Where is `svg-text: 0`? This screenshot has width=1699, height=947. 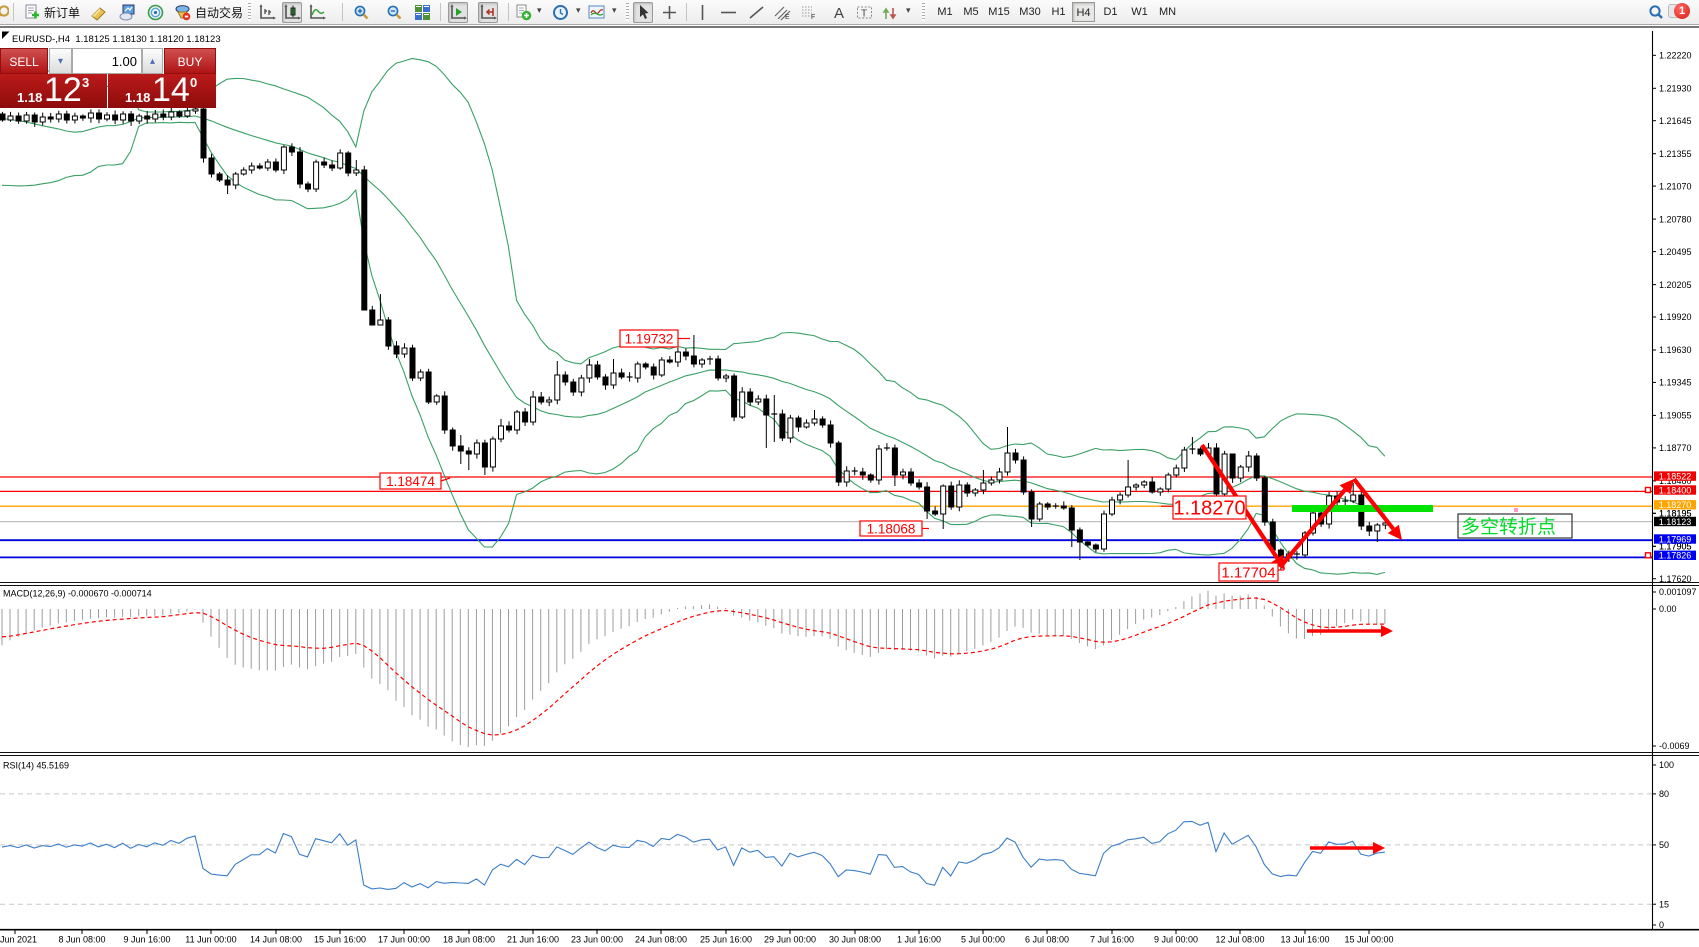 svg-text: 0 is located at coordinates (1661, 925).